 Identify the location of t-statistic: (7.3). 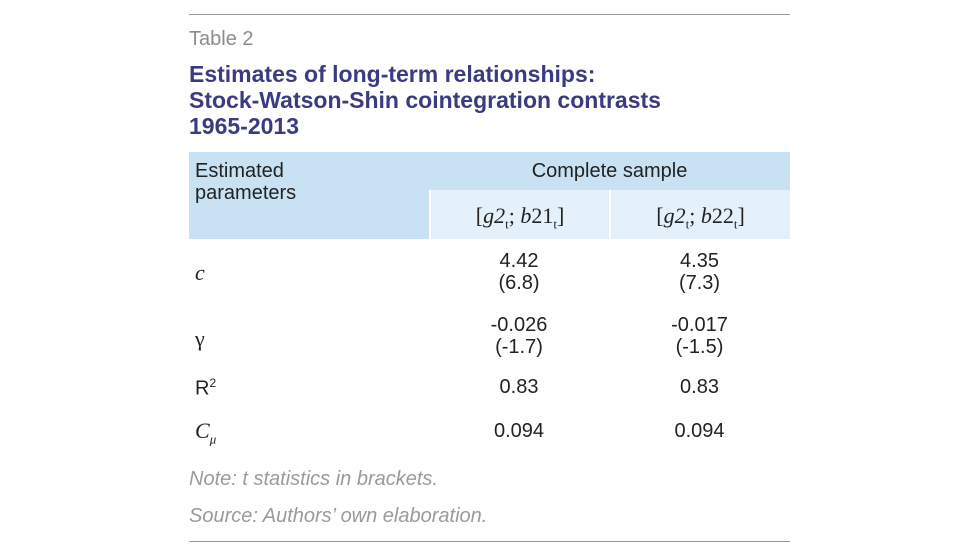
(699, 283).